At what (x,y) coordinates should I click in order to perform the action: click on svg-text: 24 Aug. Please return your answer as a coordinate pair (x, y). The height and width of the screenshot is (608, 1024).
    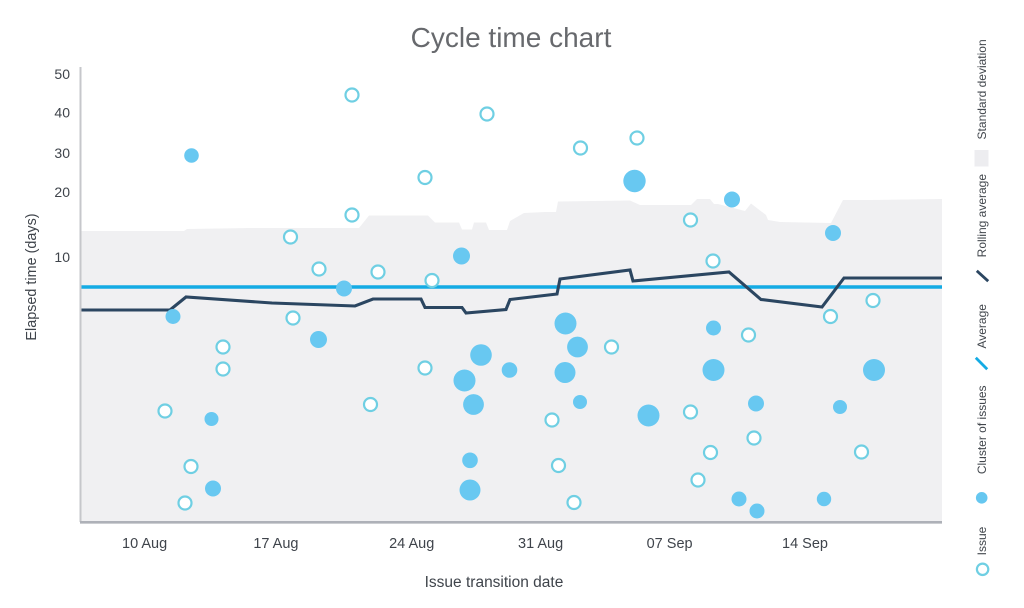
    Looking at the image, I should click on (411, 544).